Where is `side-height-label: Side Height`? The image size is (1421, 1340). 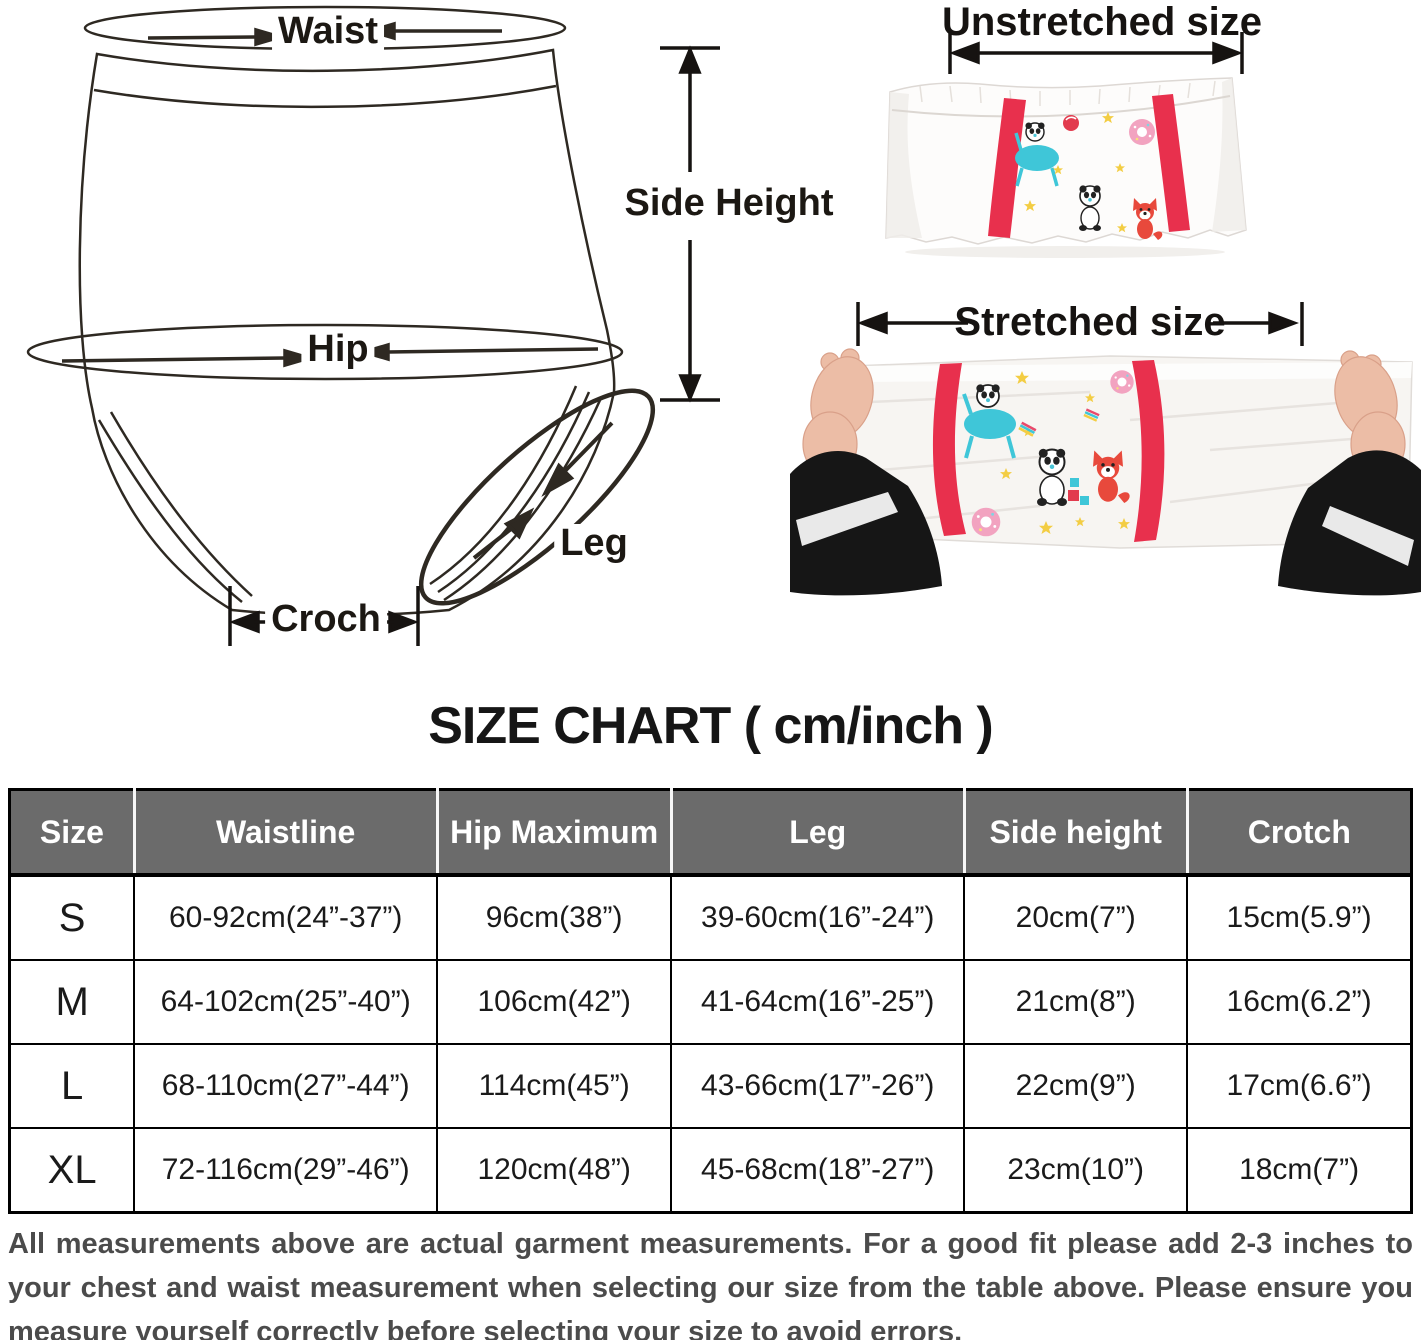
side-height-label: Side Height is located at coordinates (729, 203).